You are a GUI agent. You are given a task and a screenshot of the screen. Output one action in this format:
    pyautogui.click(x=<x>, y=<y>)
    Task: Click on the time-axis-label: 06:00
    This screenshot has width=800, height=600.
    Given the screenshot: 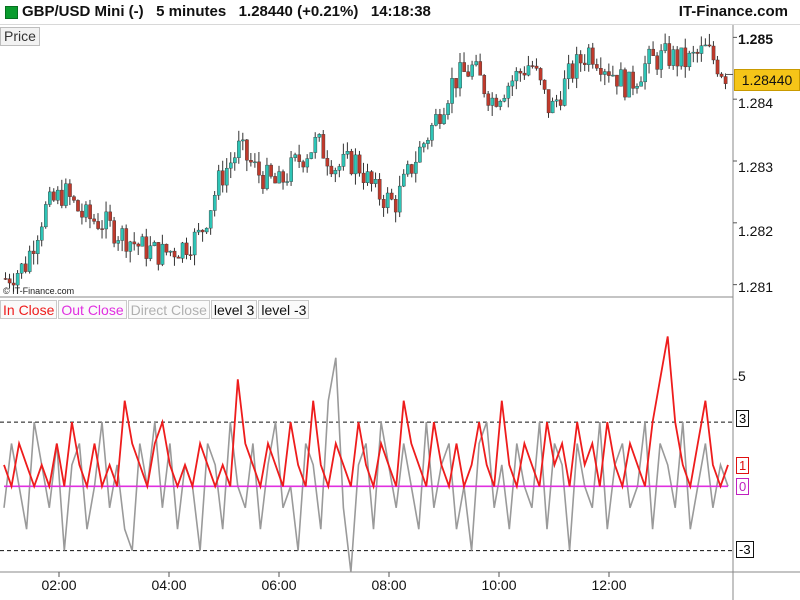 What is the action you would take?
    pyautogui.click(x=279, y=585)
    